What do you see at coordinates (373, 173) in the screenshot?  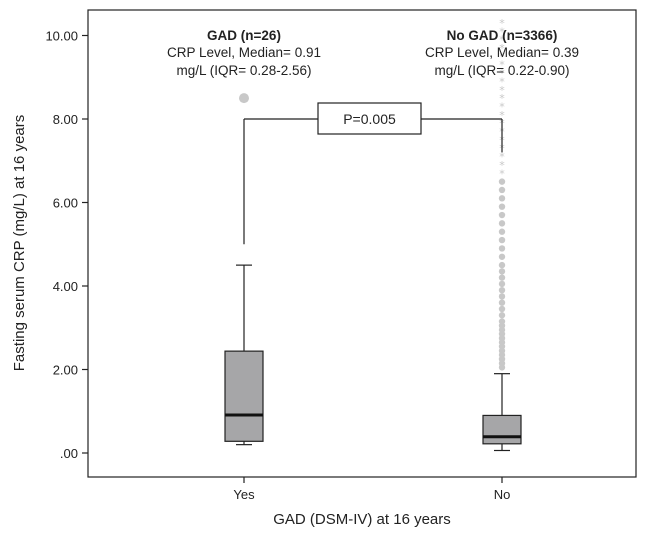 I see `significance-bracket: P=0.005` at bounding box center [373, 173].